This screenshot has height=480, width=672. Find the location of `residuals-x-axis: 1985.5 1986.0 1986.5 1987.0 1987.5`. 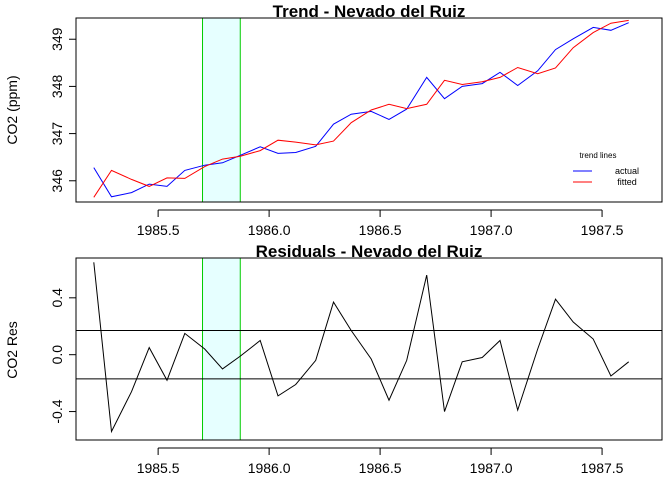

residuals-x-axis: 1985.5 1986.0 1986.5 1987.0 1987.5 is located at coordinates (380, 461).